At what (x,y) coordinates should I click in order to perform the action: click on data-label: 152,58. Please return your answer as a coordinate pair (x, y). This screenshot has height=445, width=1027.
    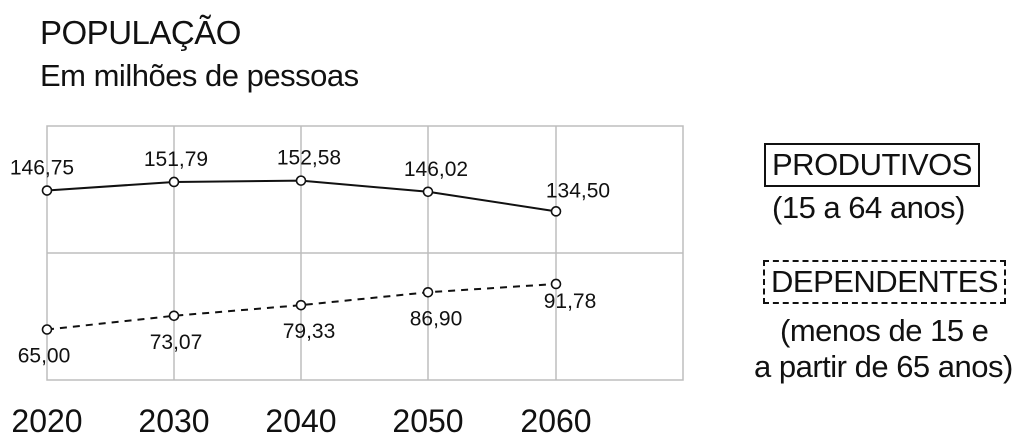
    Looking at the image, I should click on (309, 158).